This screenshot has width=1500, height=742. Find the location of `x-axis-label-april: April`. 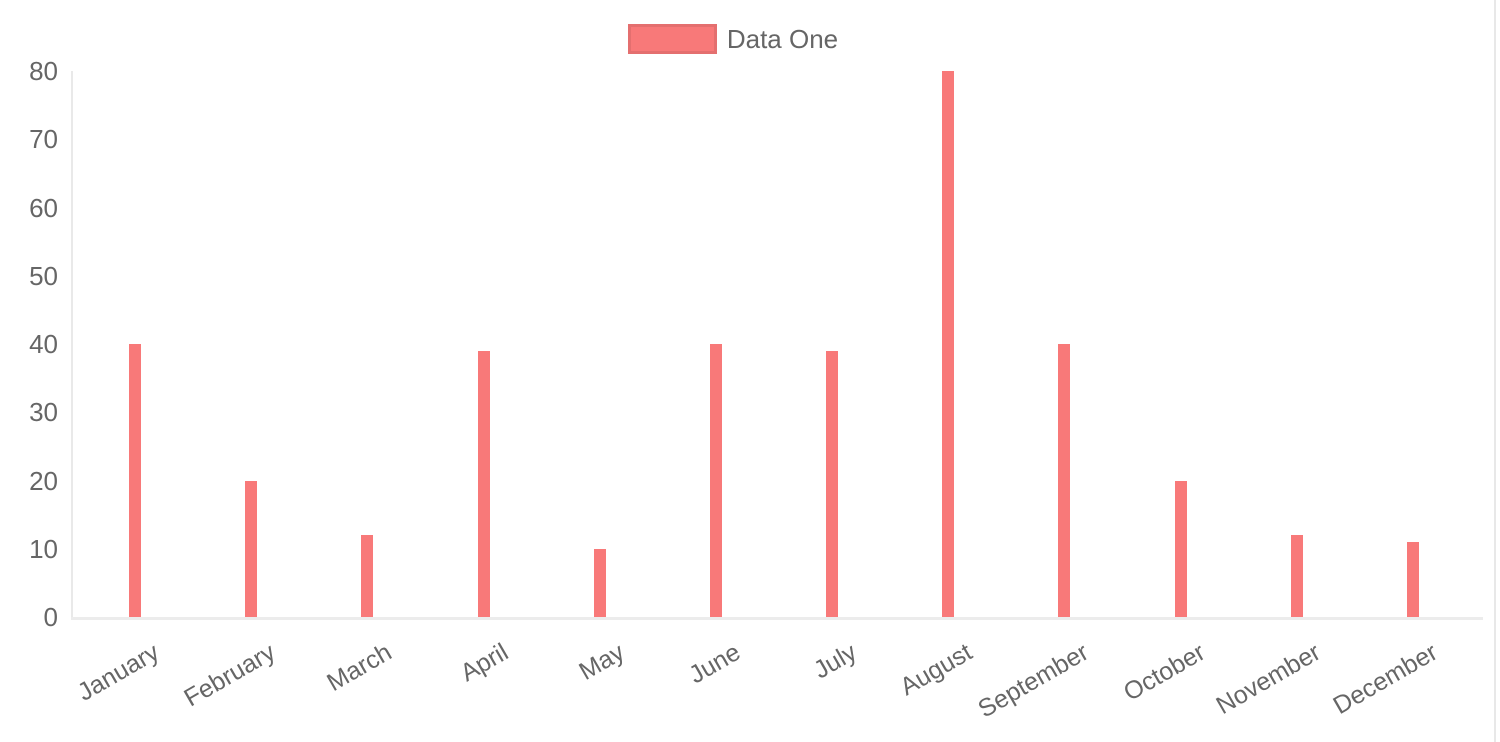

x-axis-label-april: April is located at coordinates (484, 663).